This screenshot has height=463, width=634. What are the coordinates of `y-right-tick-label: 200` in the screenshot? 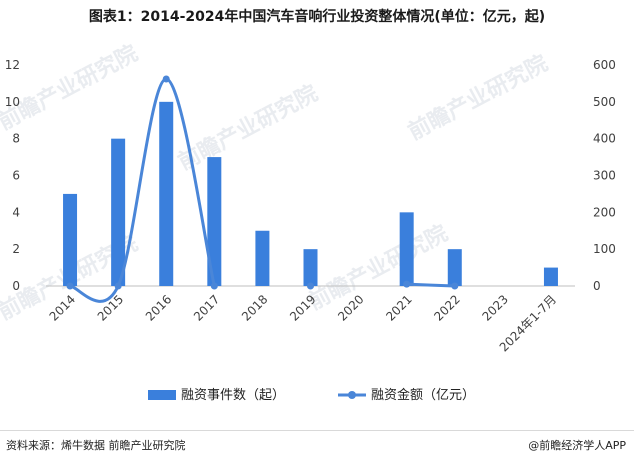 It's located at (604, 212).